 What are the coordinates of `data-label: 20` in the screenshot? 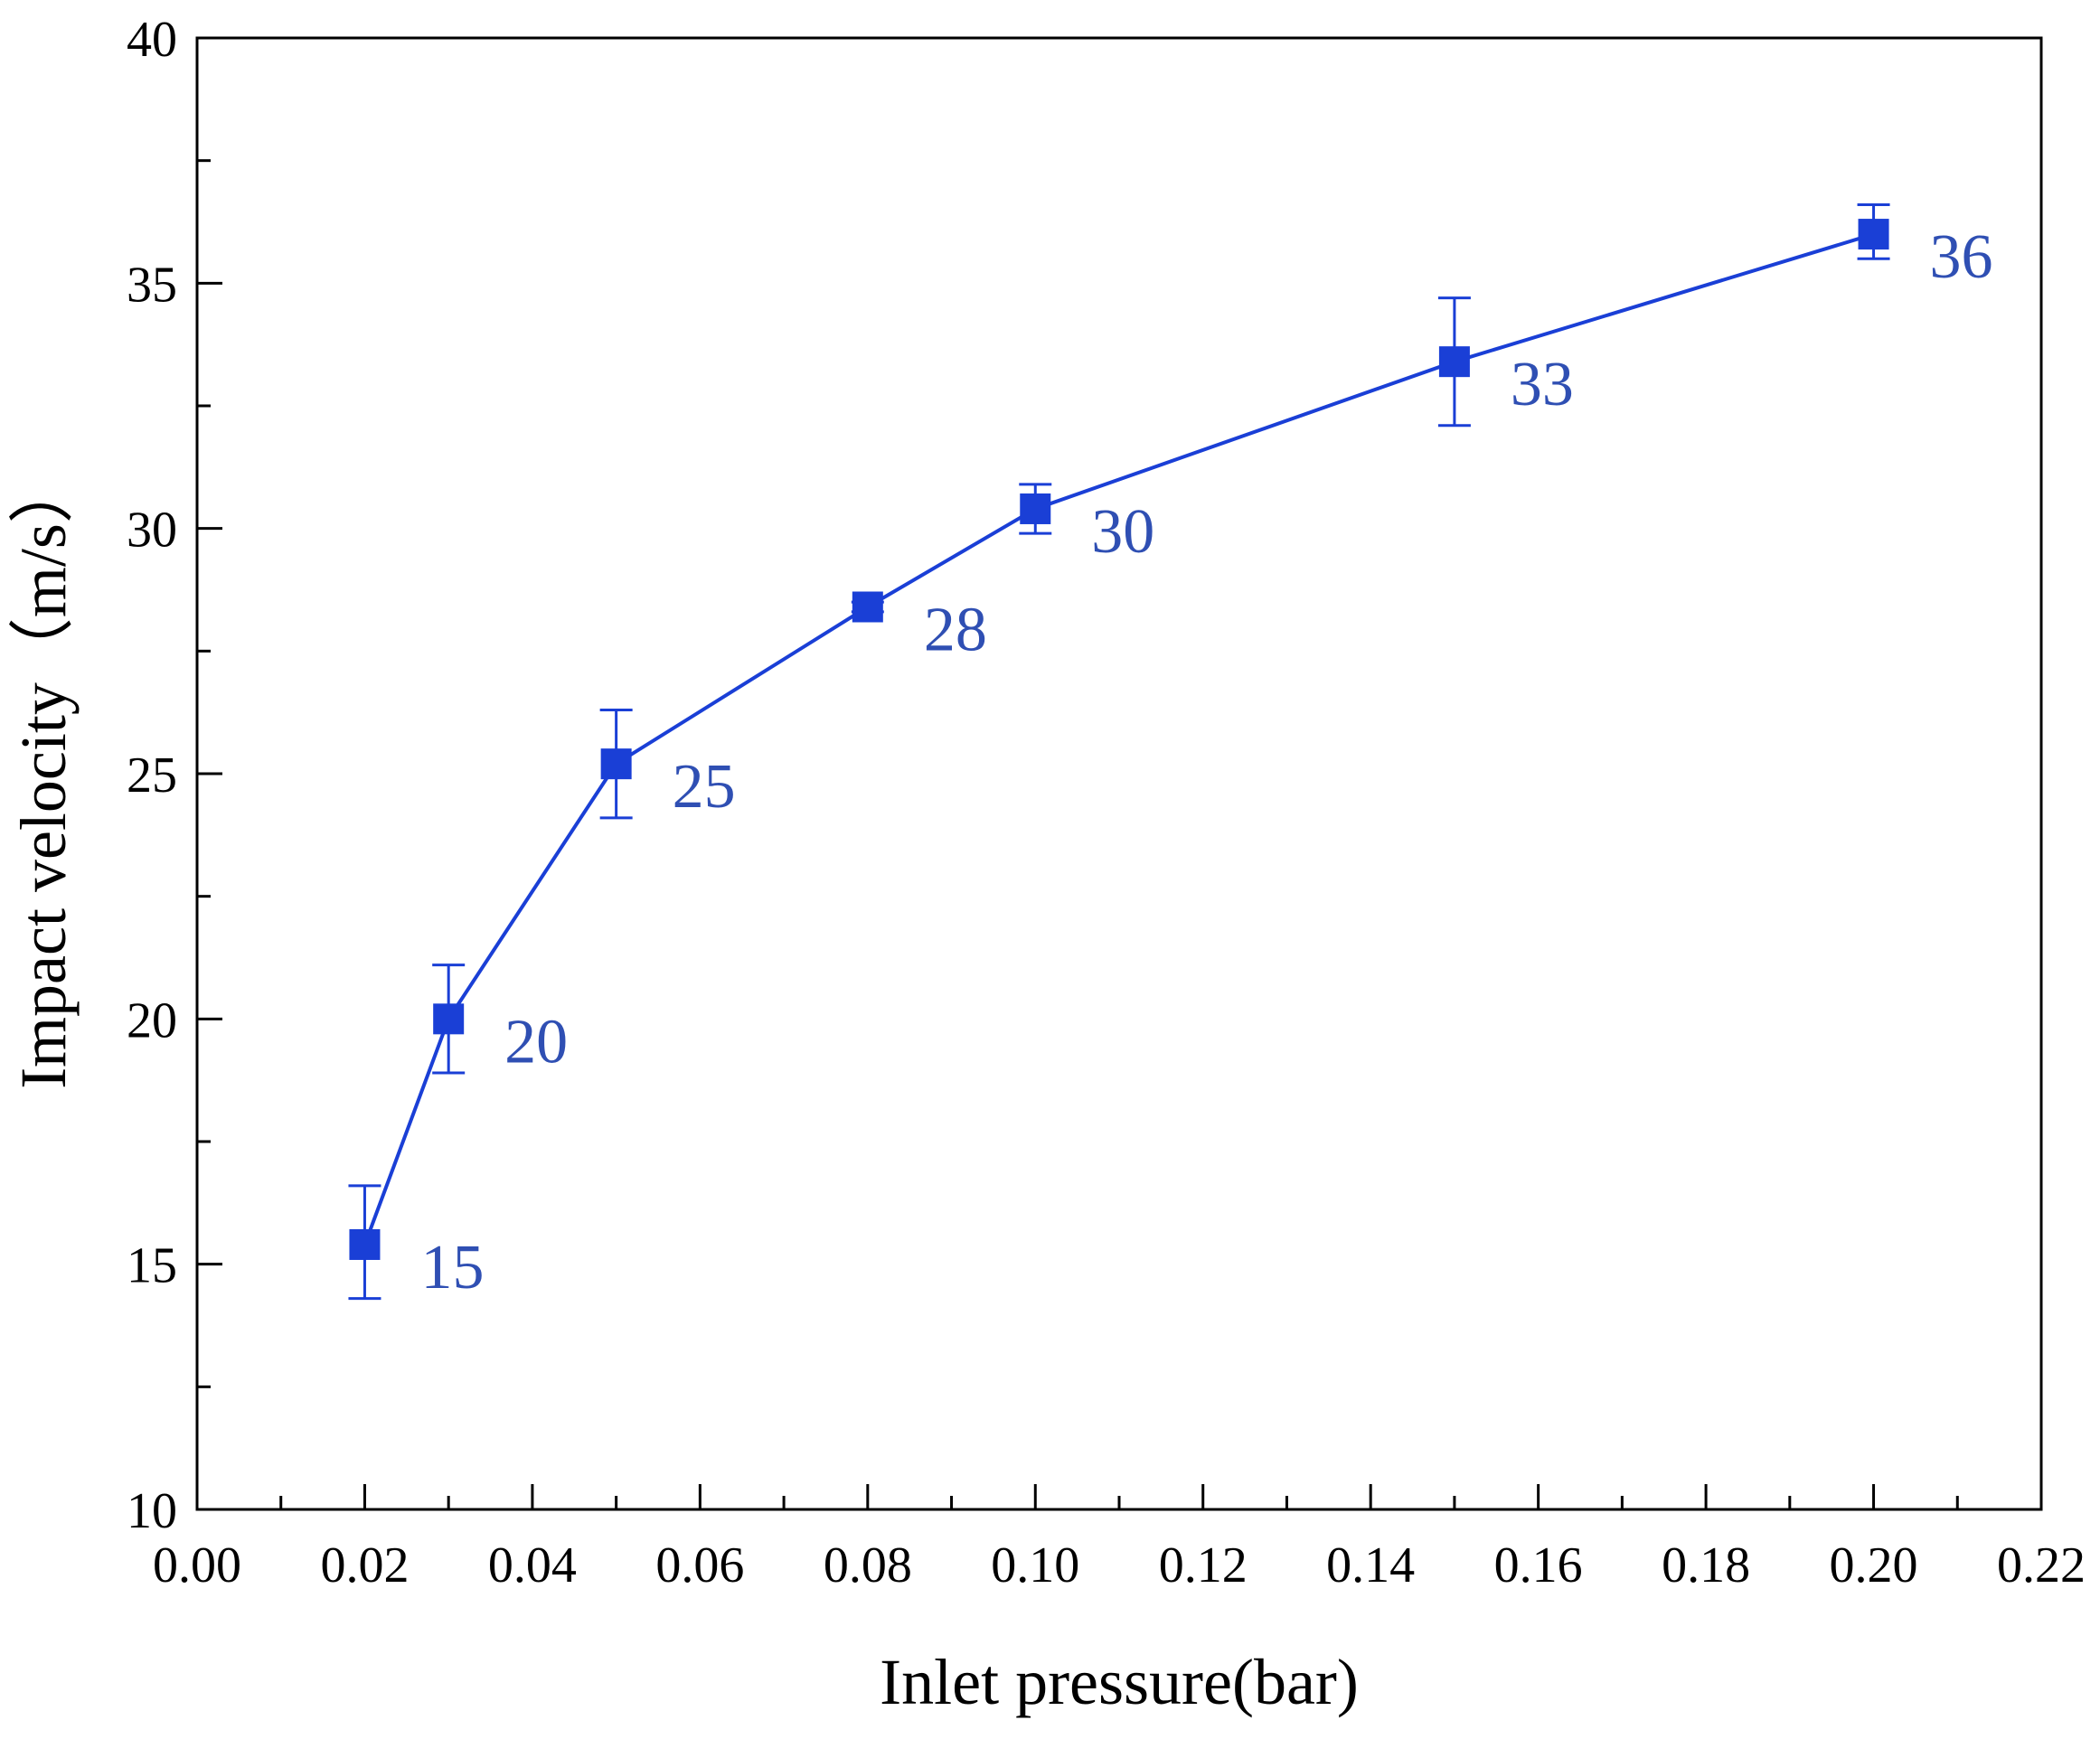 It's located at (536, 1041).